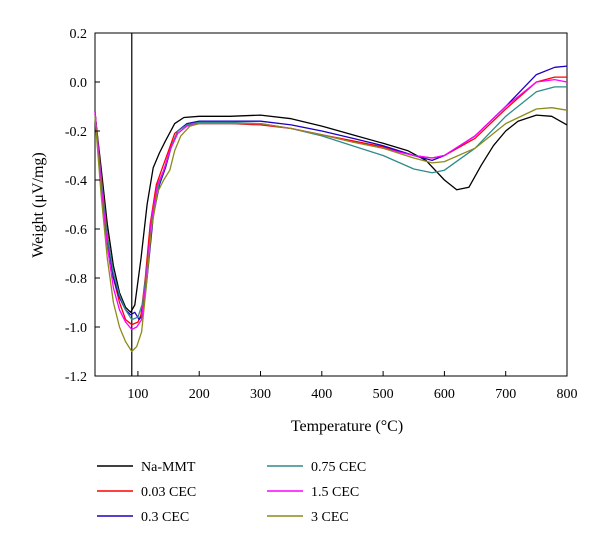  What do you see at coordinates (330, 517) in the screenshot?
I see `legend-label-3-cec: 3 CEC` at bounding box center [330, 517].